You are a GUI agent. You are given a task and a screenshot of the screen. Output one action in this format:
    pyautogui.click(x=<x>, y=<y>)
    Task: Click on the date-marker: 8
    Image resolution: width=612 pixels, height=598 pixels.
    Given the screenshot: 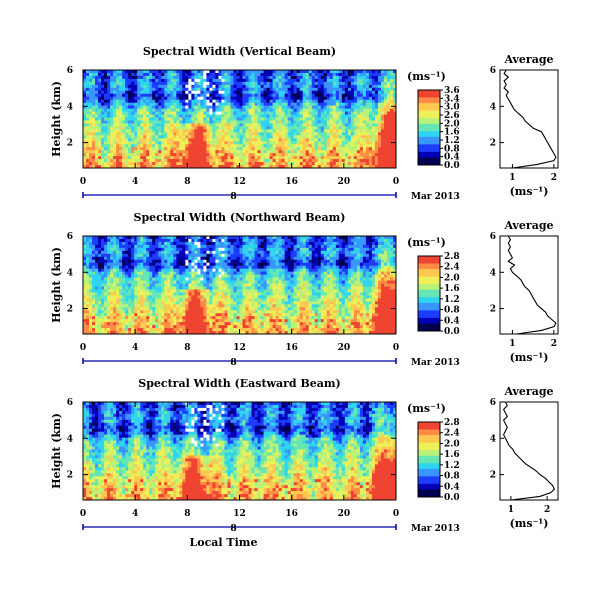 What is the action you would take?
    pyautogui.click(x=233, y=363)
    